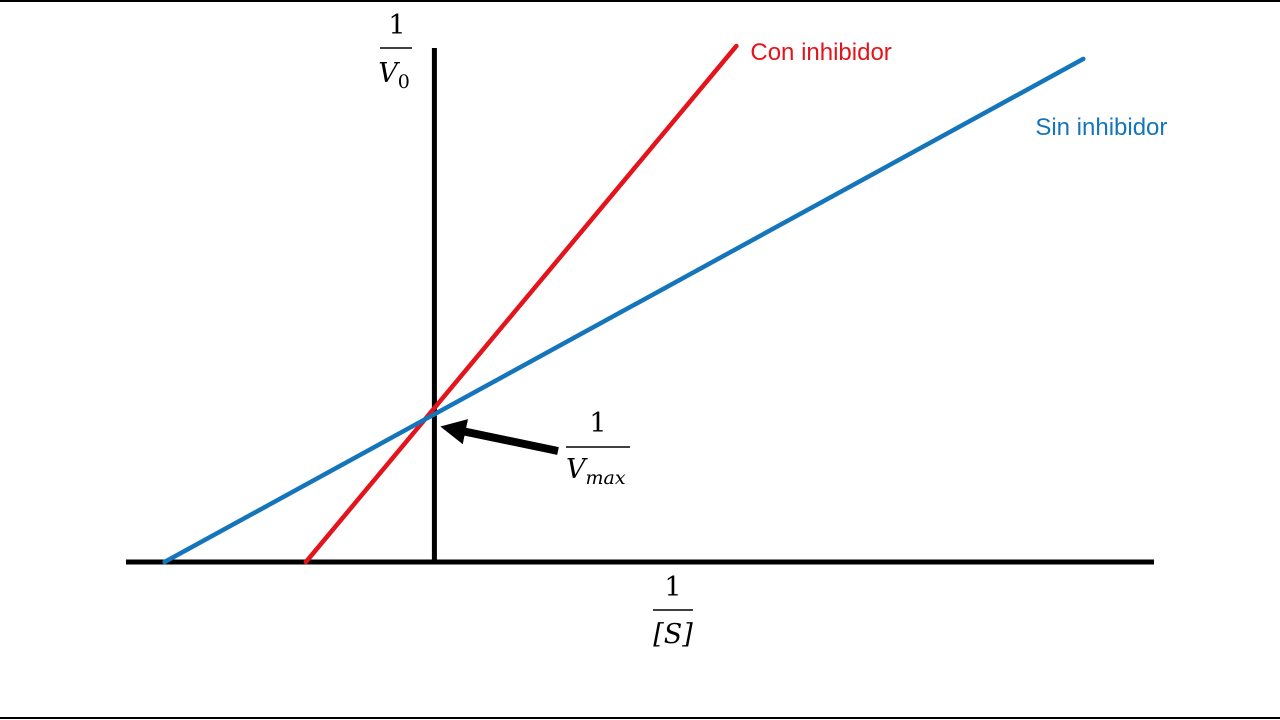  I want to click on vmax-label-symbol: V, so click(577, 469).